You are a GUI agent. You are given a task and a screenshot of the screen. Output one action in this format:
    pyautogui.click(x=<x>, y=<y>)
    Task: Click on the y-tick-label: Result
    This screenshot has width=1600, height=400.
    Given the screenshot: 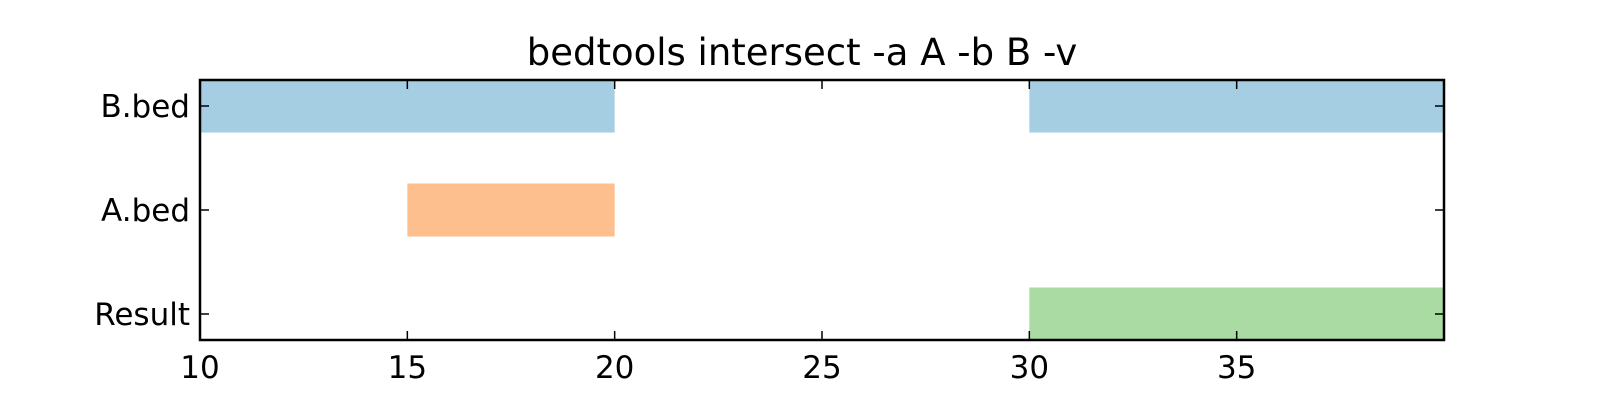 What is the action you would take?
    pyautogui.click(x=142, y=315)
    